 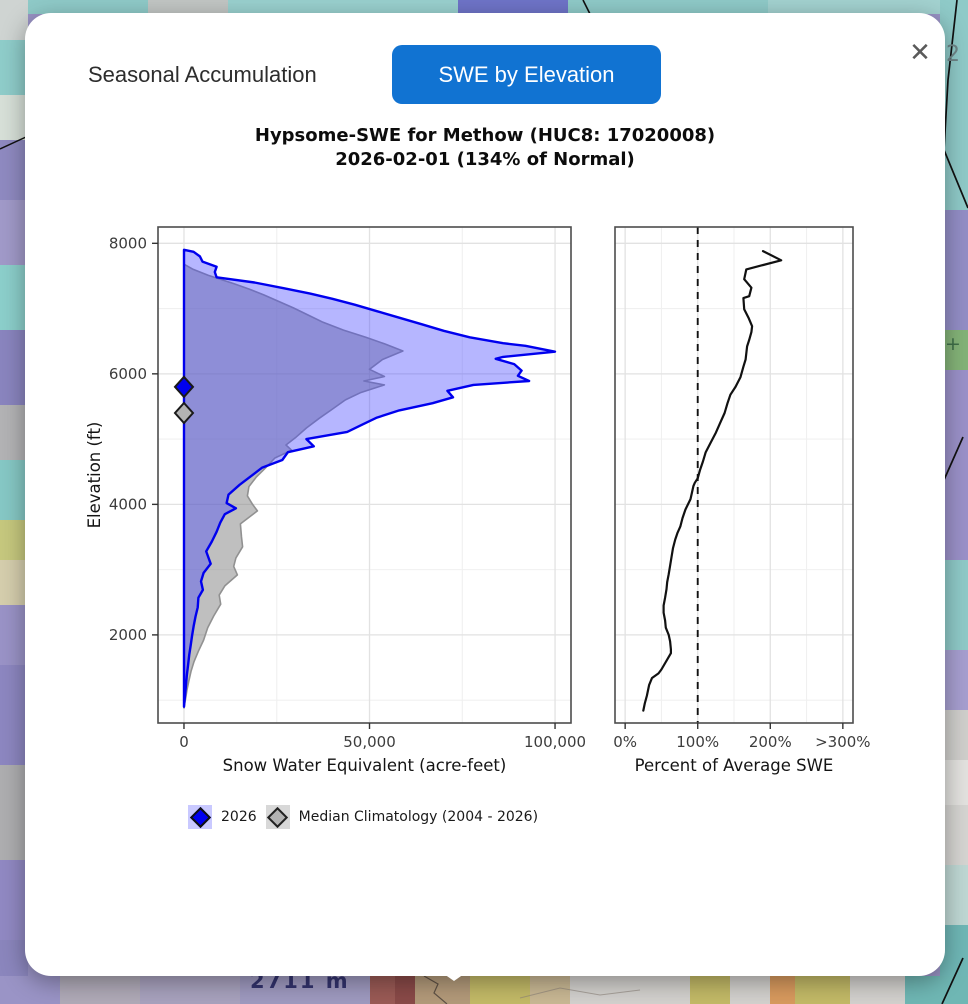 What do you see at coordinates (184, 742) in the screenshot?
I see `svg-text: 0` at bounding box center [184, 742].